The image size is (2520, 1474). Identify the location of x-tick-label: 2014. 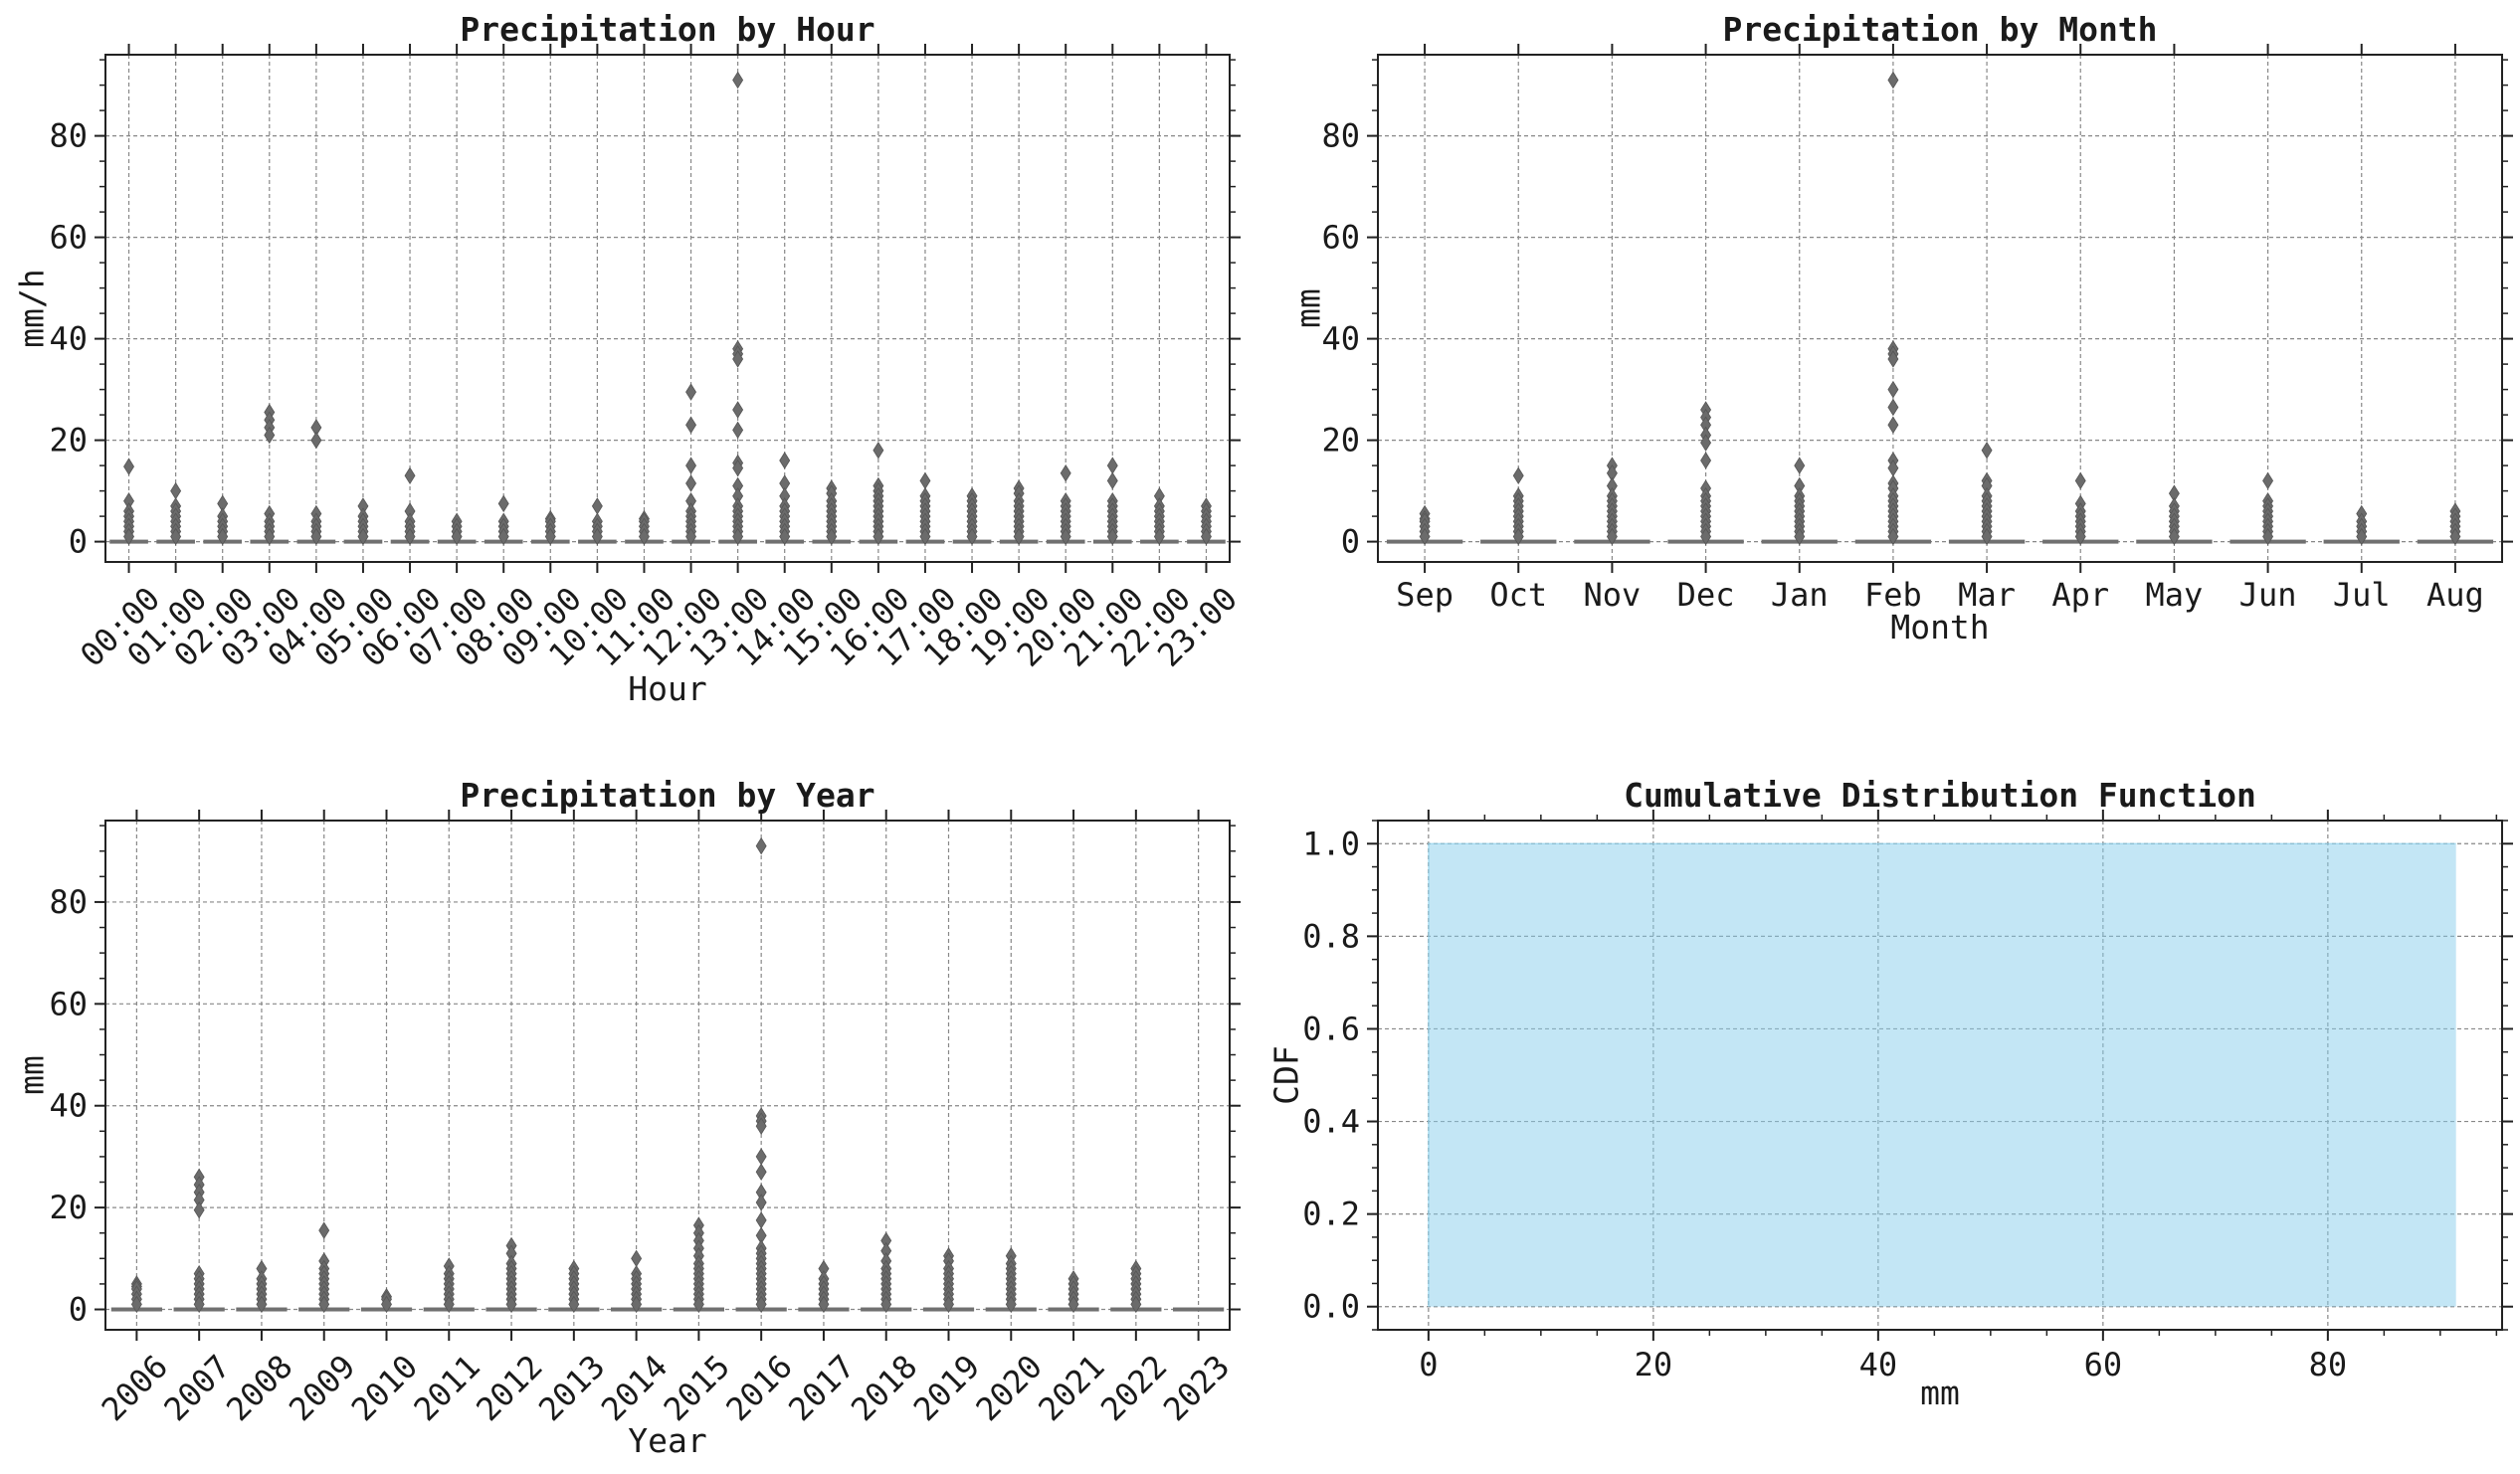
(634, 1388).